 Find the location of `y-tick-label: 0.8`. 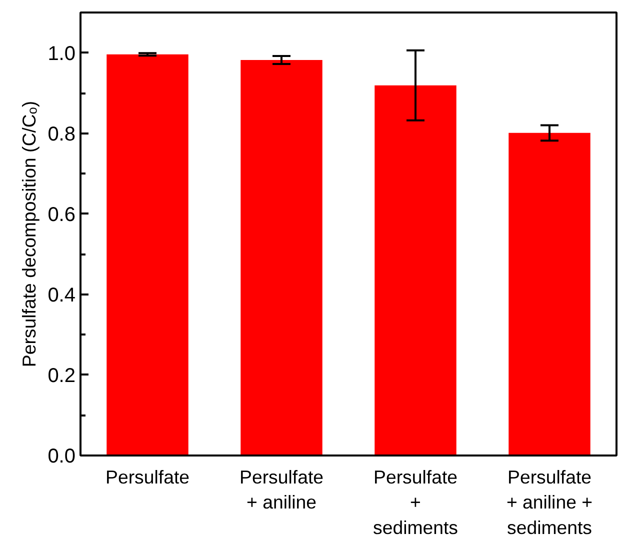

y-tick-label: 0.8 is located at coordinates (62, 134).